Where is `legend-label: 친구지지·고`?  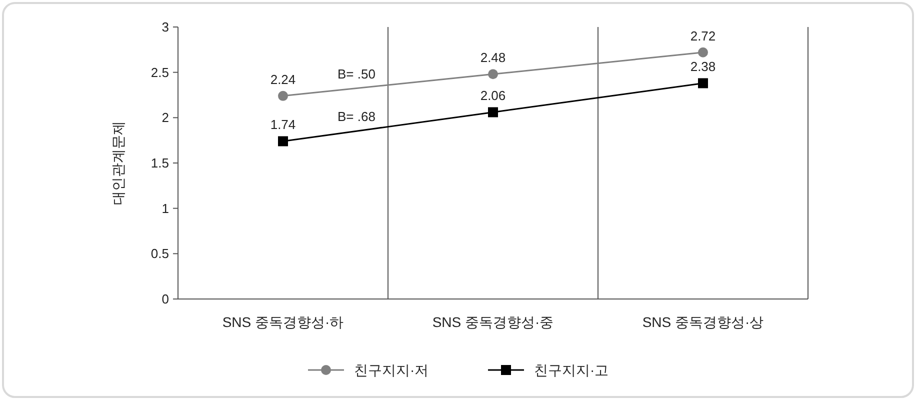
legend-label: 친구지지·고 is located at coordinates (571, 370).